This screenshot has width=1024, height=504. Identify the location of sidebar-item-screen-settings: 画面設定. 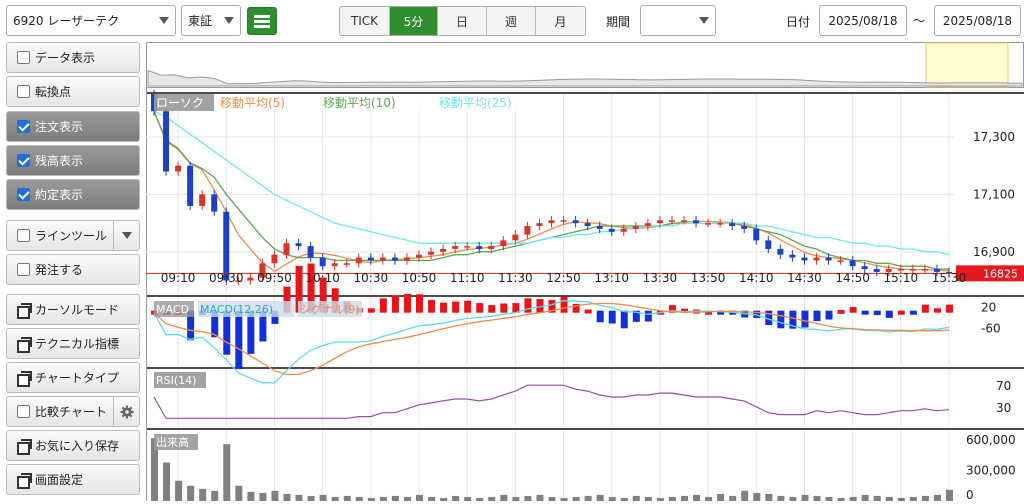
(73, 479).